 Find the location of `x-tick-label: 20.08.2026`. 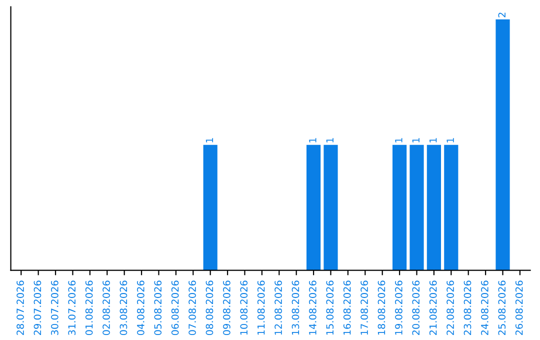

x-tick-label: 20.08.2026 is located at coordinates (416, 307).